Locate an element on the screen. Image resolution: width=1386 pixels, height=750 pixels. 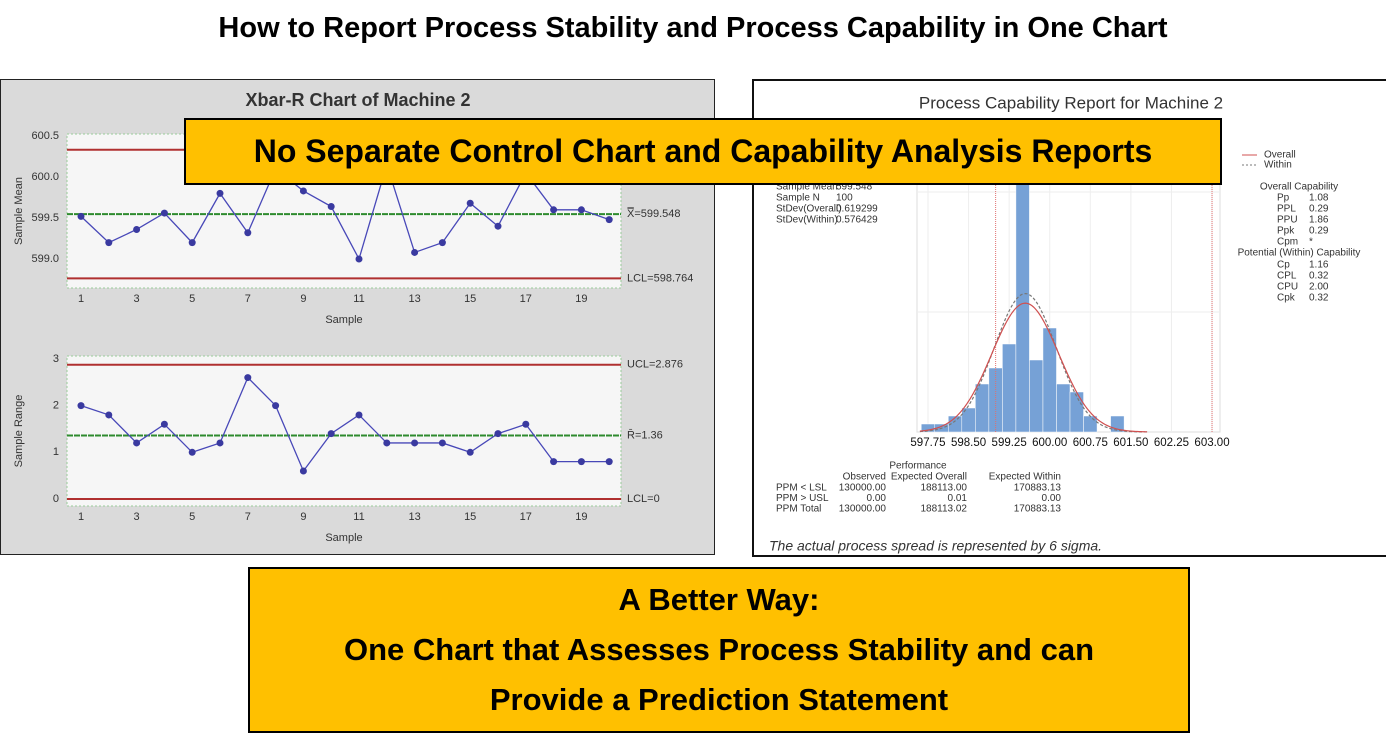
performance-column-header: Expected Overall is located at coordinates (929, 477).